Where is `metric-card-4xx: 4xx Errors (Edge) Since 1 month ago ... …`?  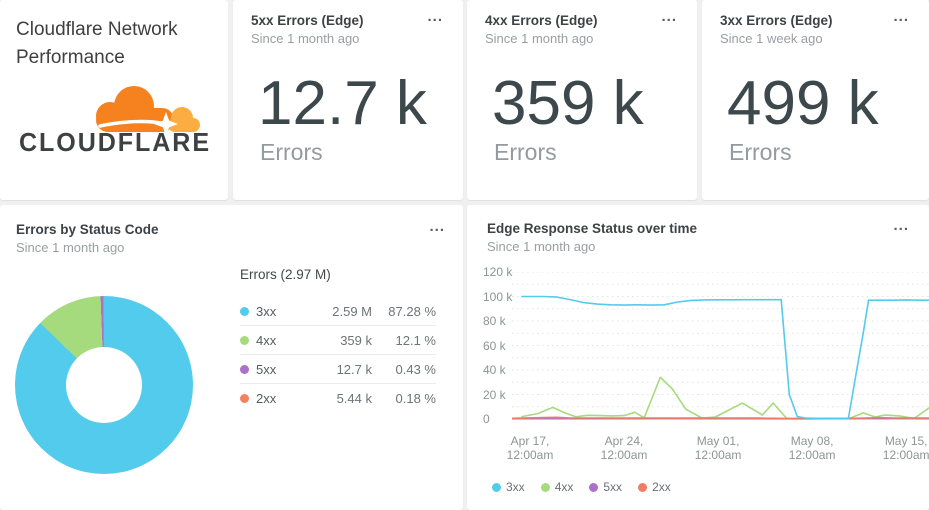
metric-card-4xx: 4xx Errors (Edge) Since 1 month ago ... … is located at coordinates (582, 100).